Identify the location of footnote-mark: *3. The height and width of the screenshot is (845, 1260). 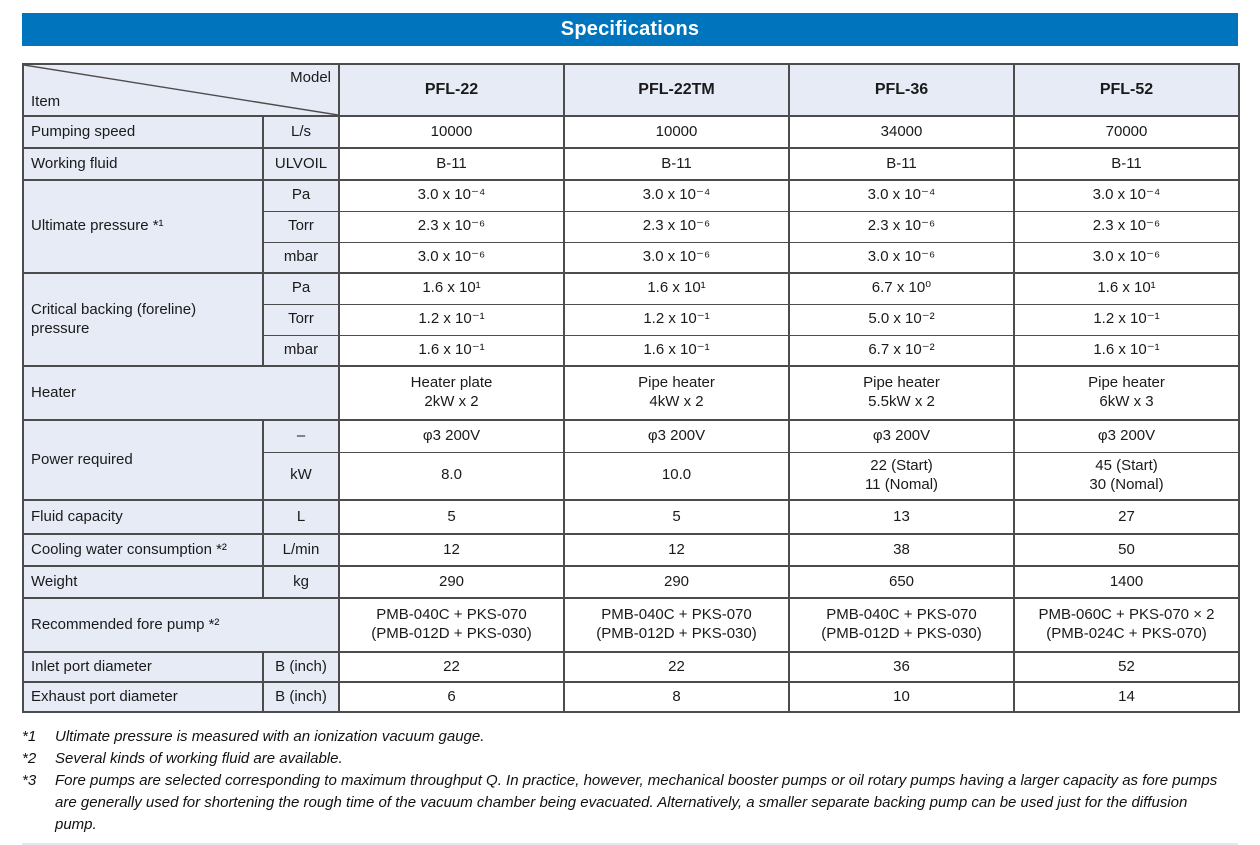
(29, 780).